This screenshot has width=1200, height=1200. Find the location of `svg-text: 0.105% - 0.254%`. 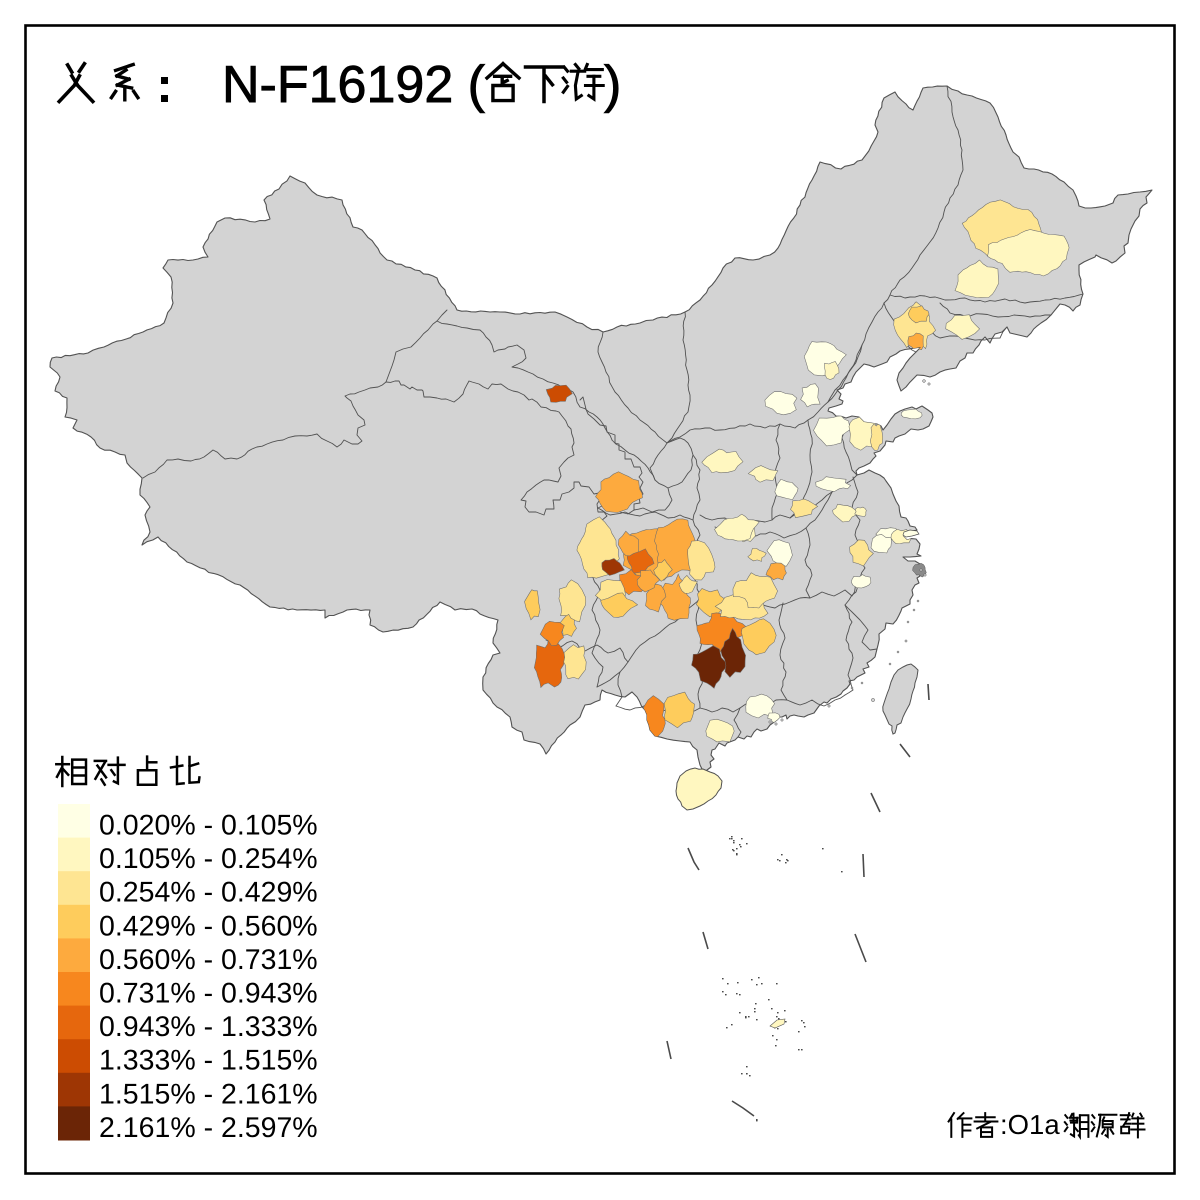

svg-text: 0.105% - 0.254% is located at coordinates (208, 859).